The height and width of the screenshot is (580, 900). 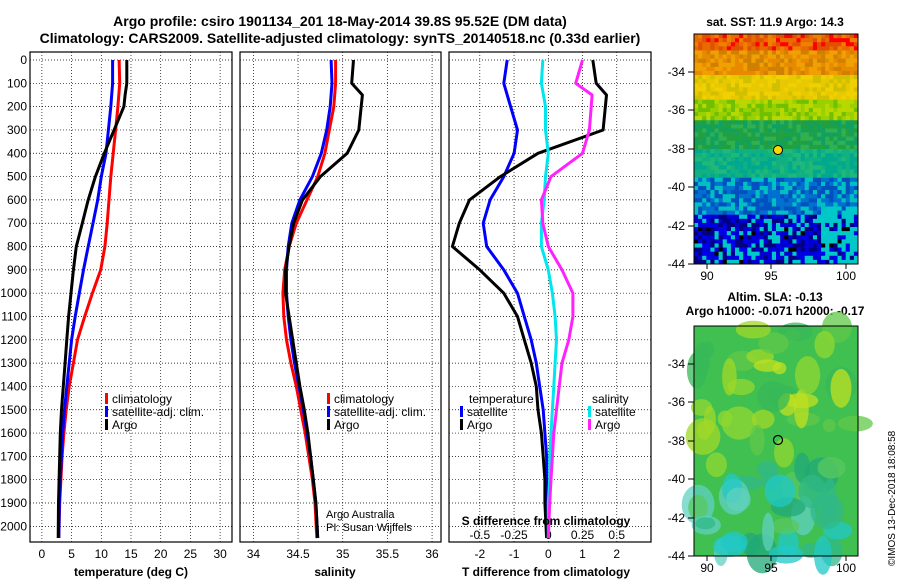 I want to click on lat-tick-label: -34, so click(x=677, y=72).